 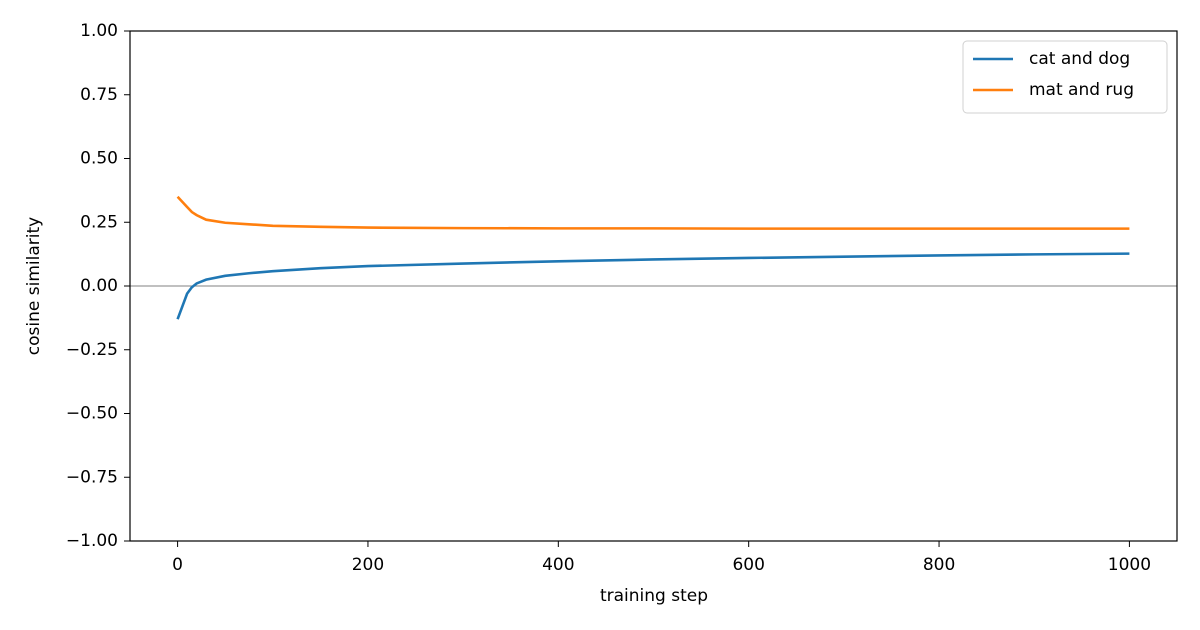 What do you see at coordinates (99, 31) in the screenshot?
I see `y-tick-label: 1.00` at bounding box center [99, 31].